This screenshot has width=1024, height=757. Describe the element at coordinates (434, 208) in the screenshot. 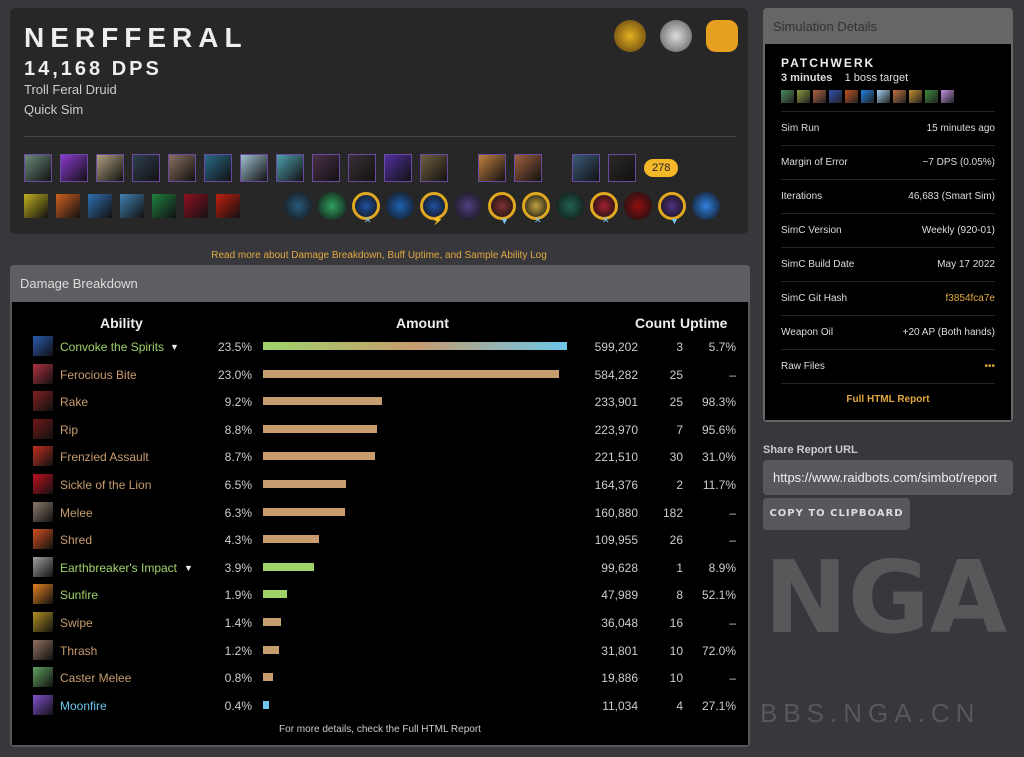

I see `soulbind-node-icon: ⚡` at that location.